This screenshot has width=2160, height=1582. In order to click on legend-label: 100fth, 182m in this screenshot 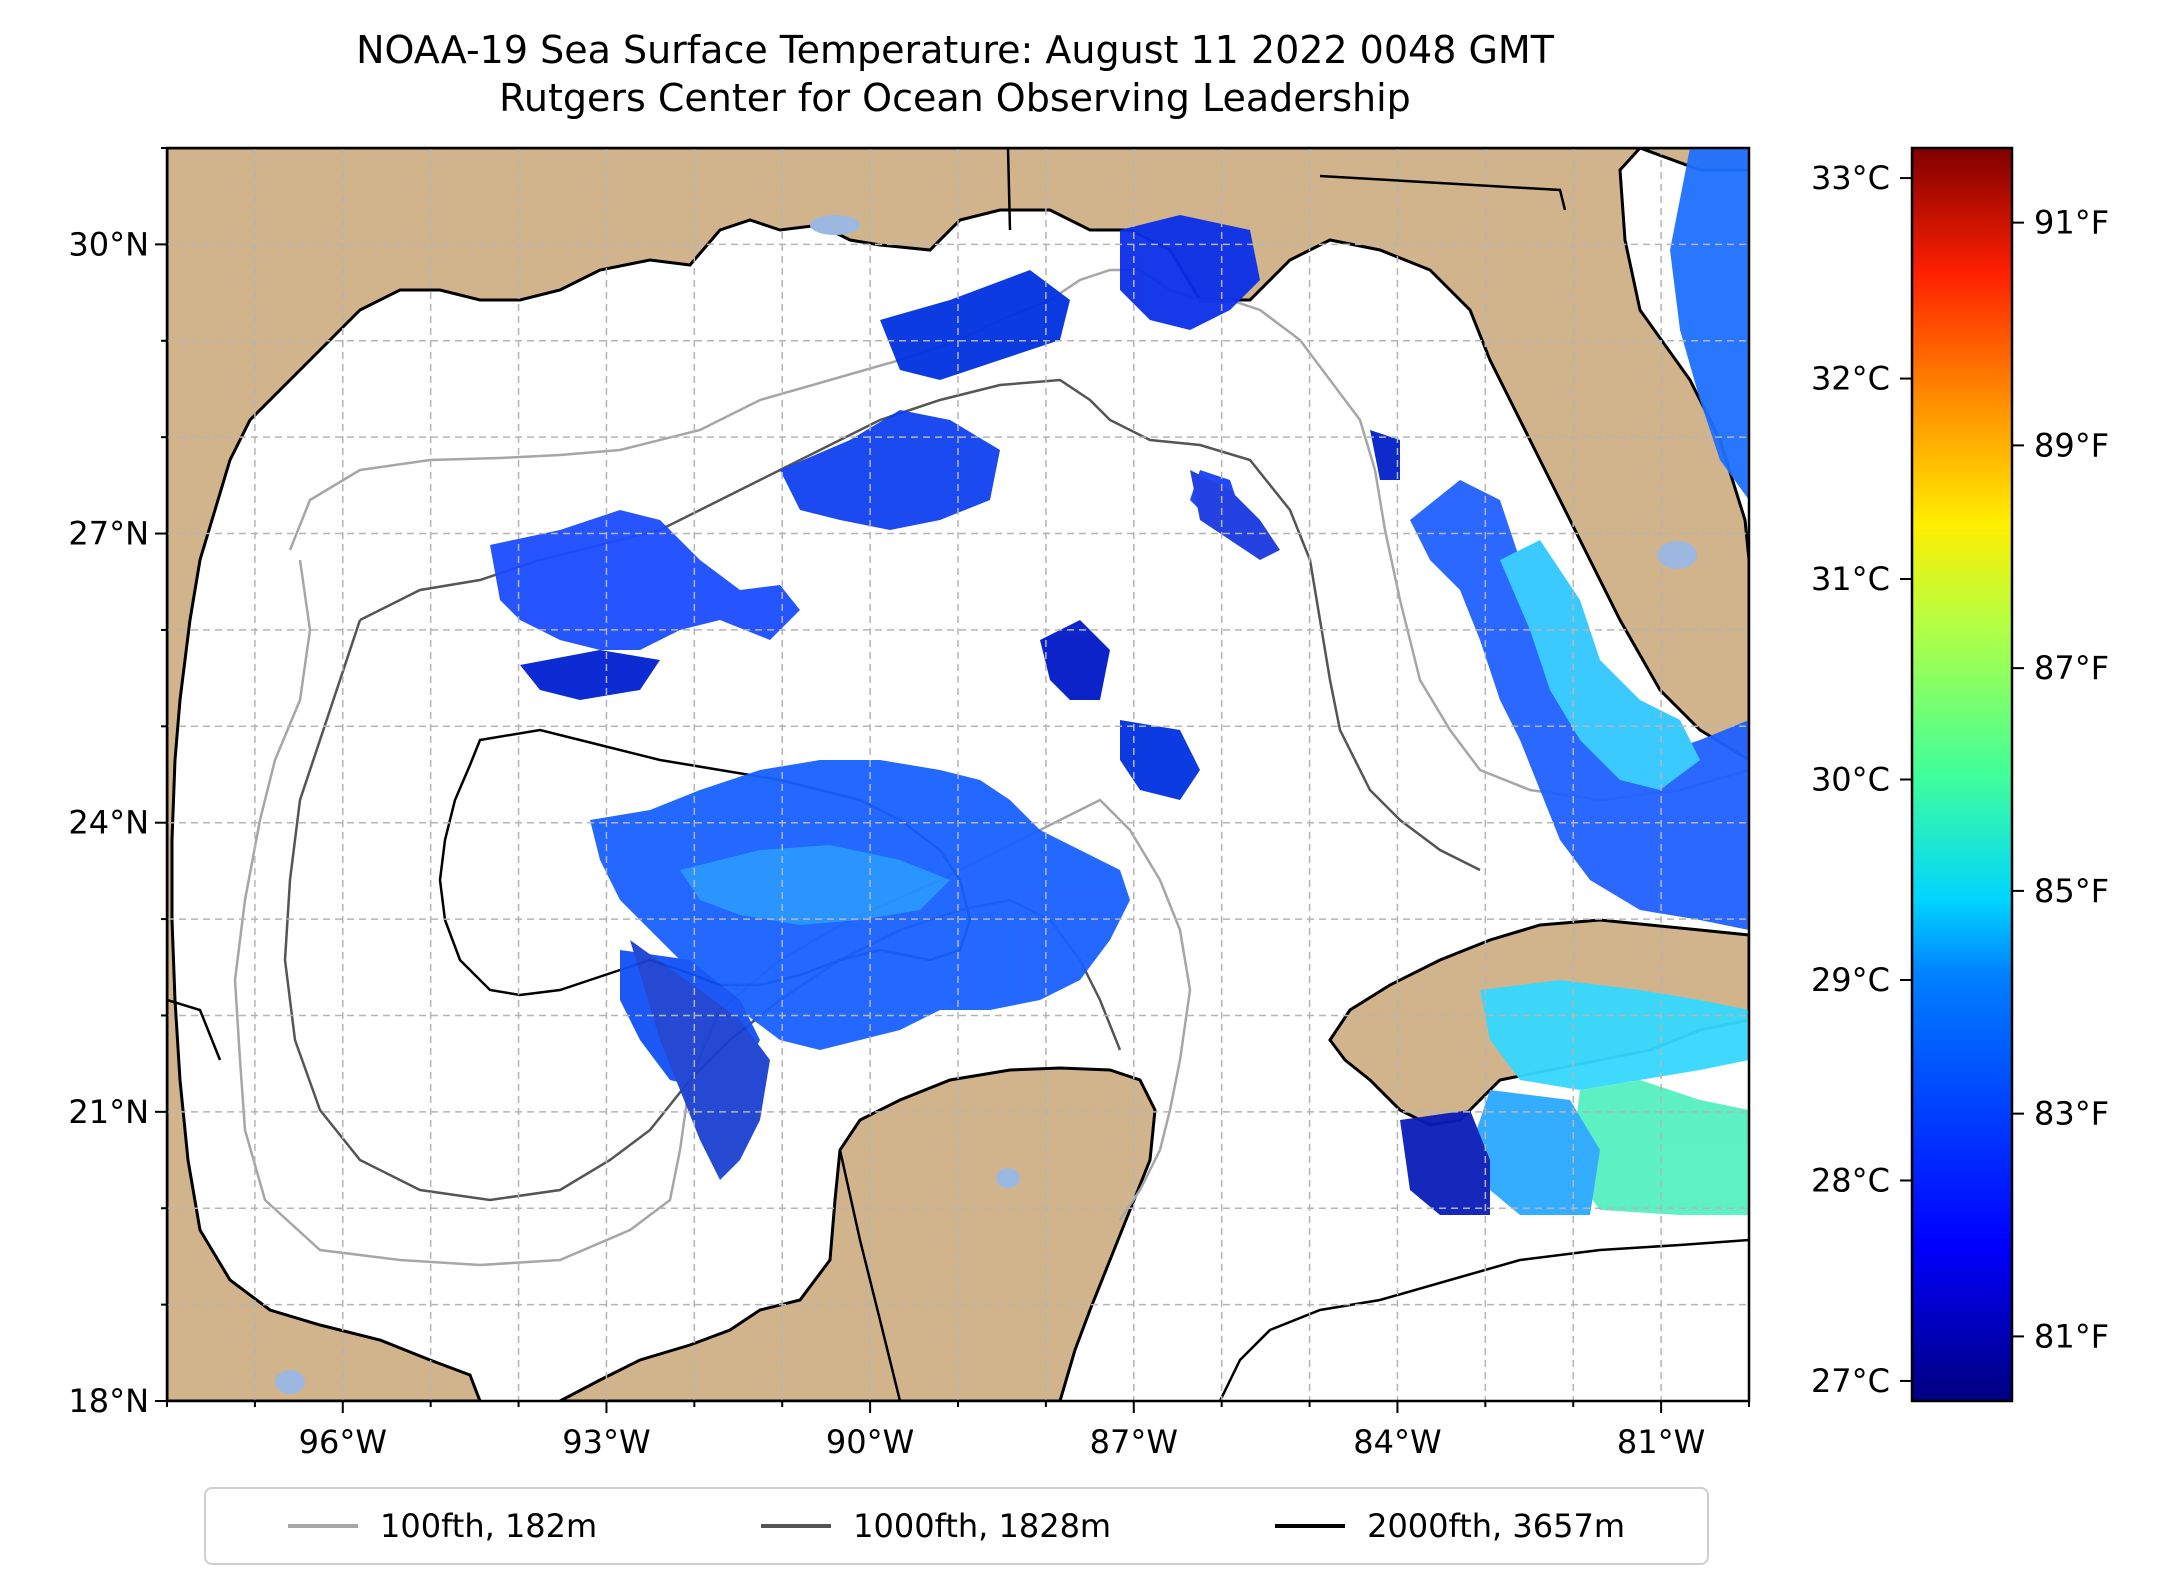, I will do `click(488, 1526)`.